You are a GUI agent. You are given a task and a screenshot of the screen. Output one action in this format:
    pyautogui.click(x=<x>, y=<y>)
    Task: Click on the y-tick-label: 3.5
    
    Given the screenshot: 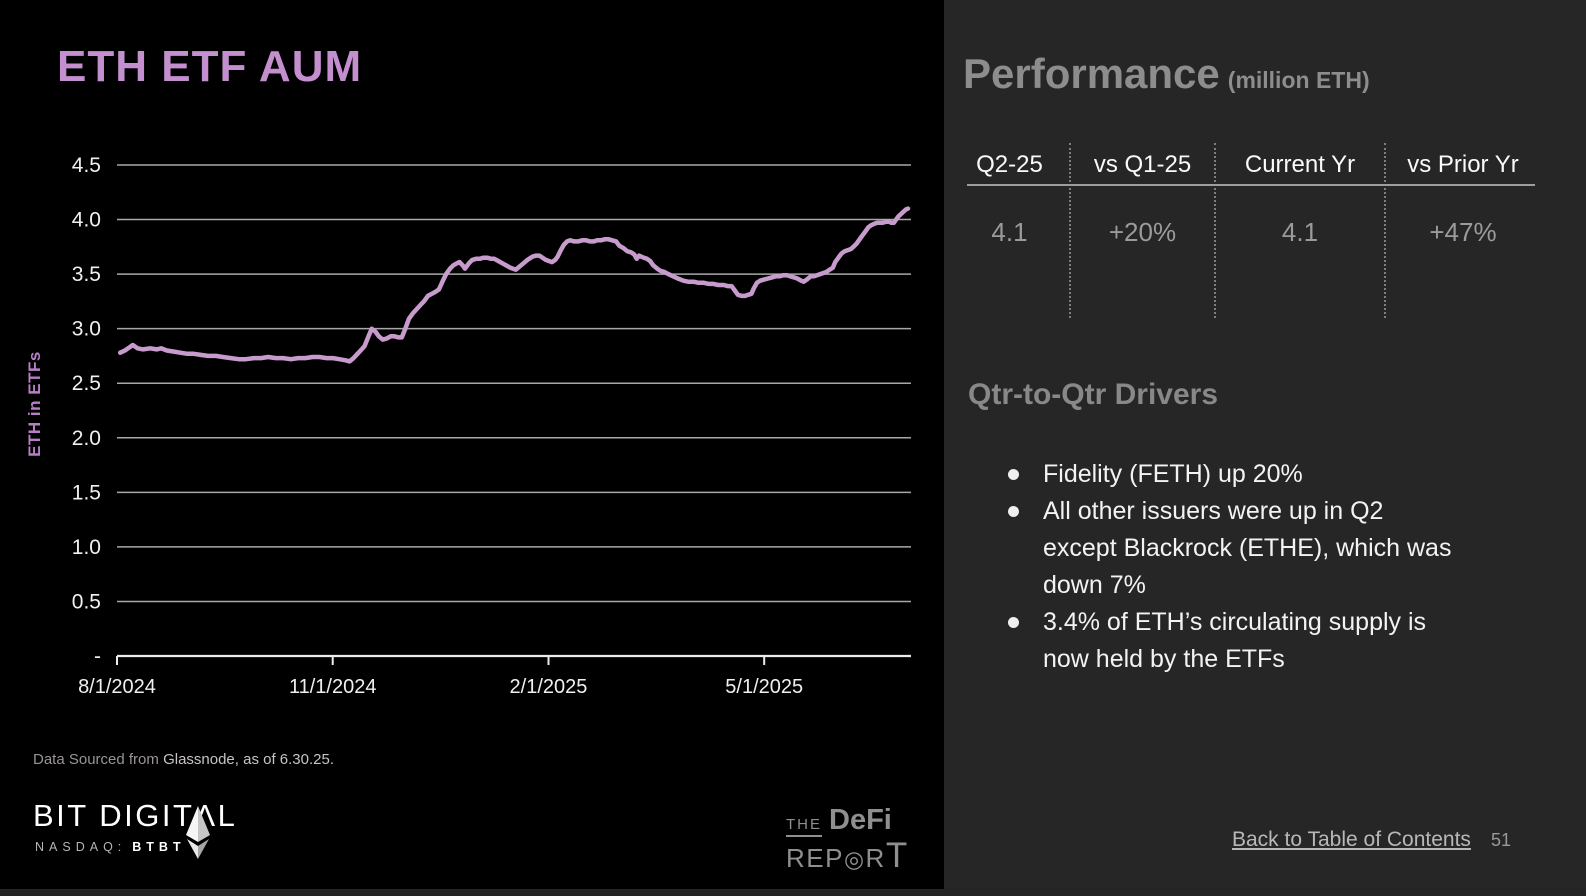 What is the action you would take?
    pyautogui.click(x=86, y=274)
    